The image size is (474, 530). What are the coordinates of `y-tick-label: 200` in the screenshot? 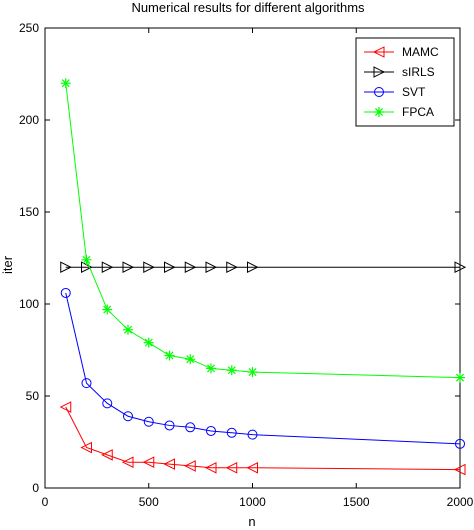 It's located at (29, 120).